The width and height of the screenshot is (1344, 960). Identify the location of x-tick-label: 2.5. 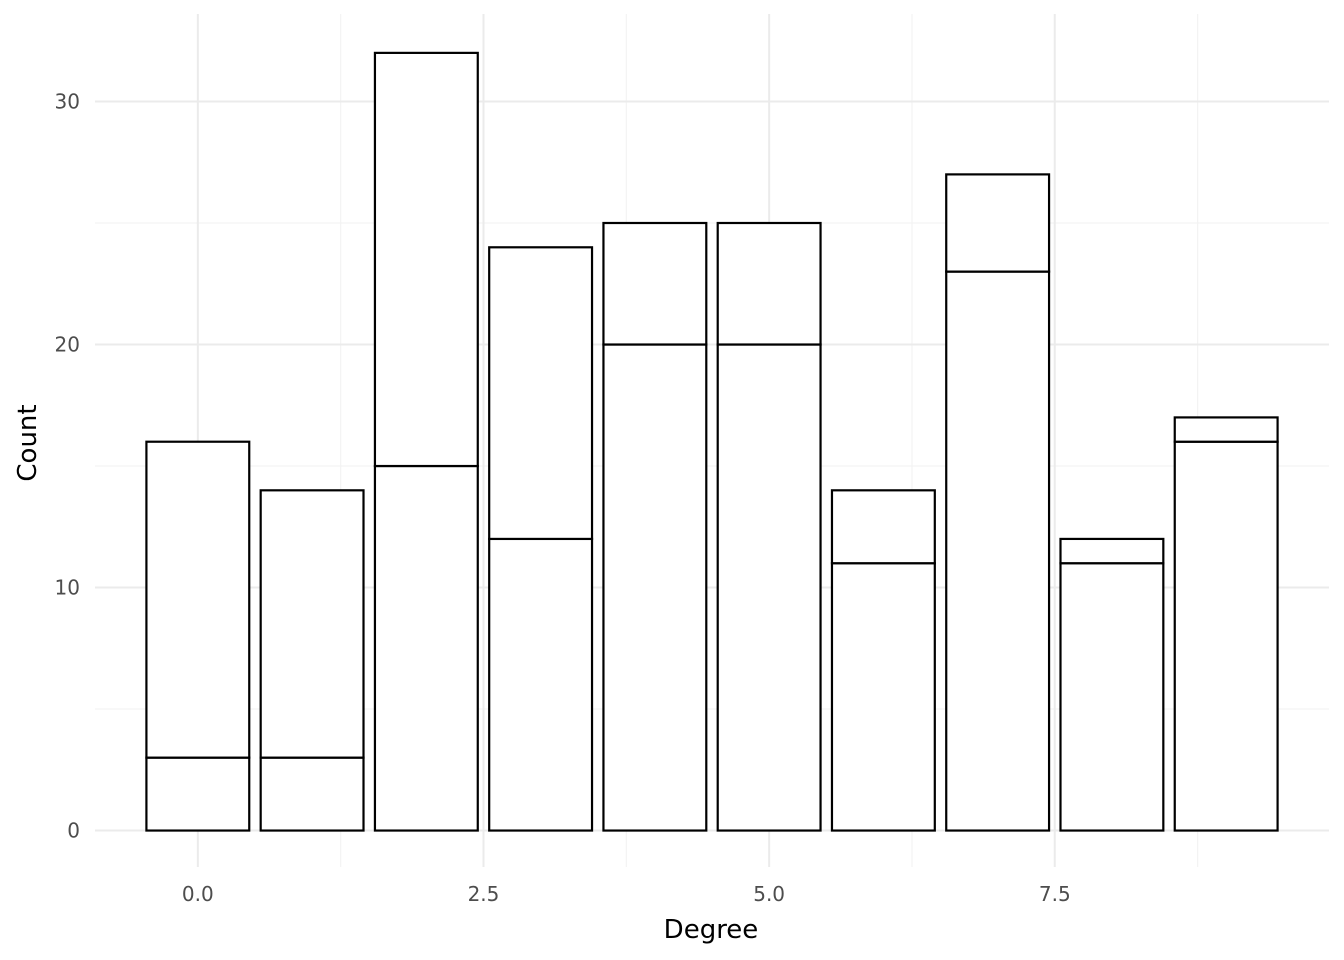
(484, 894).